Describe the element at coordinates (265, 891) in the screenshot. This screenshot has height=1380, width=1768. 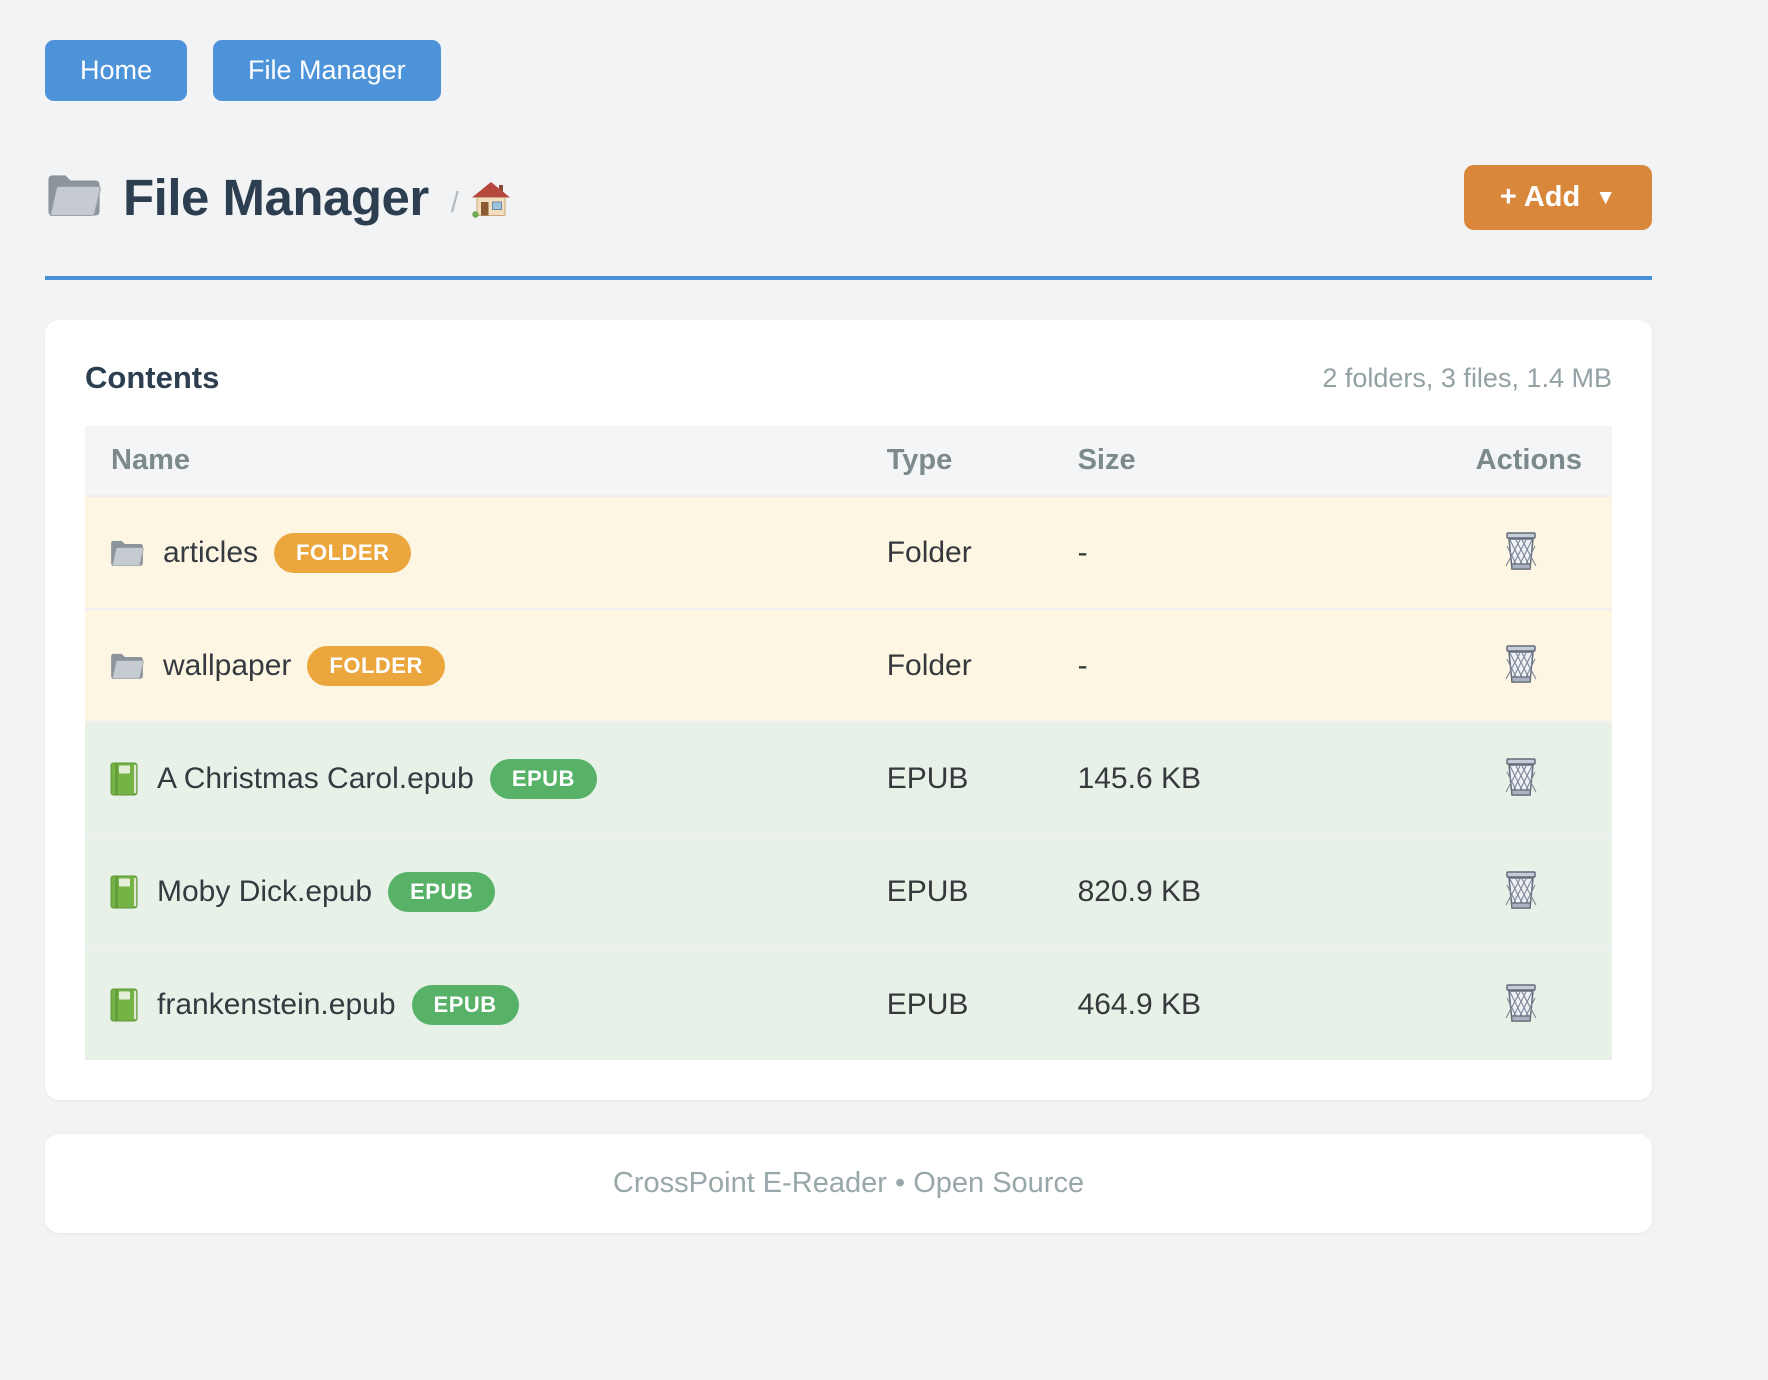
I see `file-name-link: Moby Dick.epub` at that location.